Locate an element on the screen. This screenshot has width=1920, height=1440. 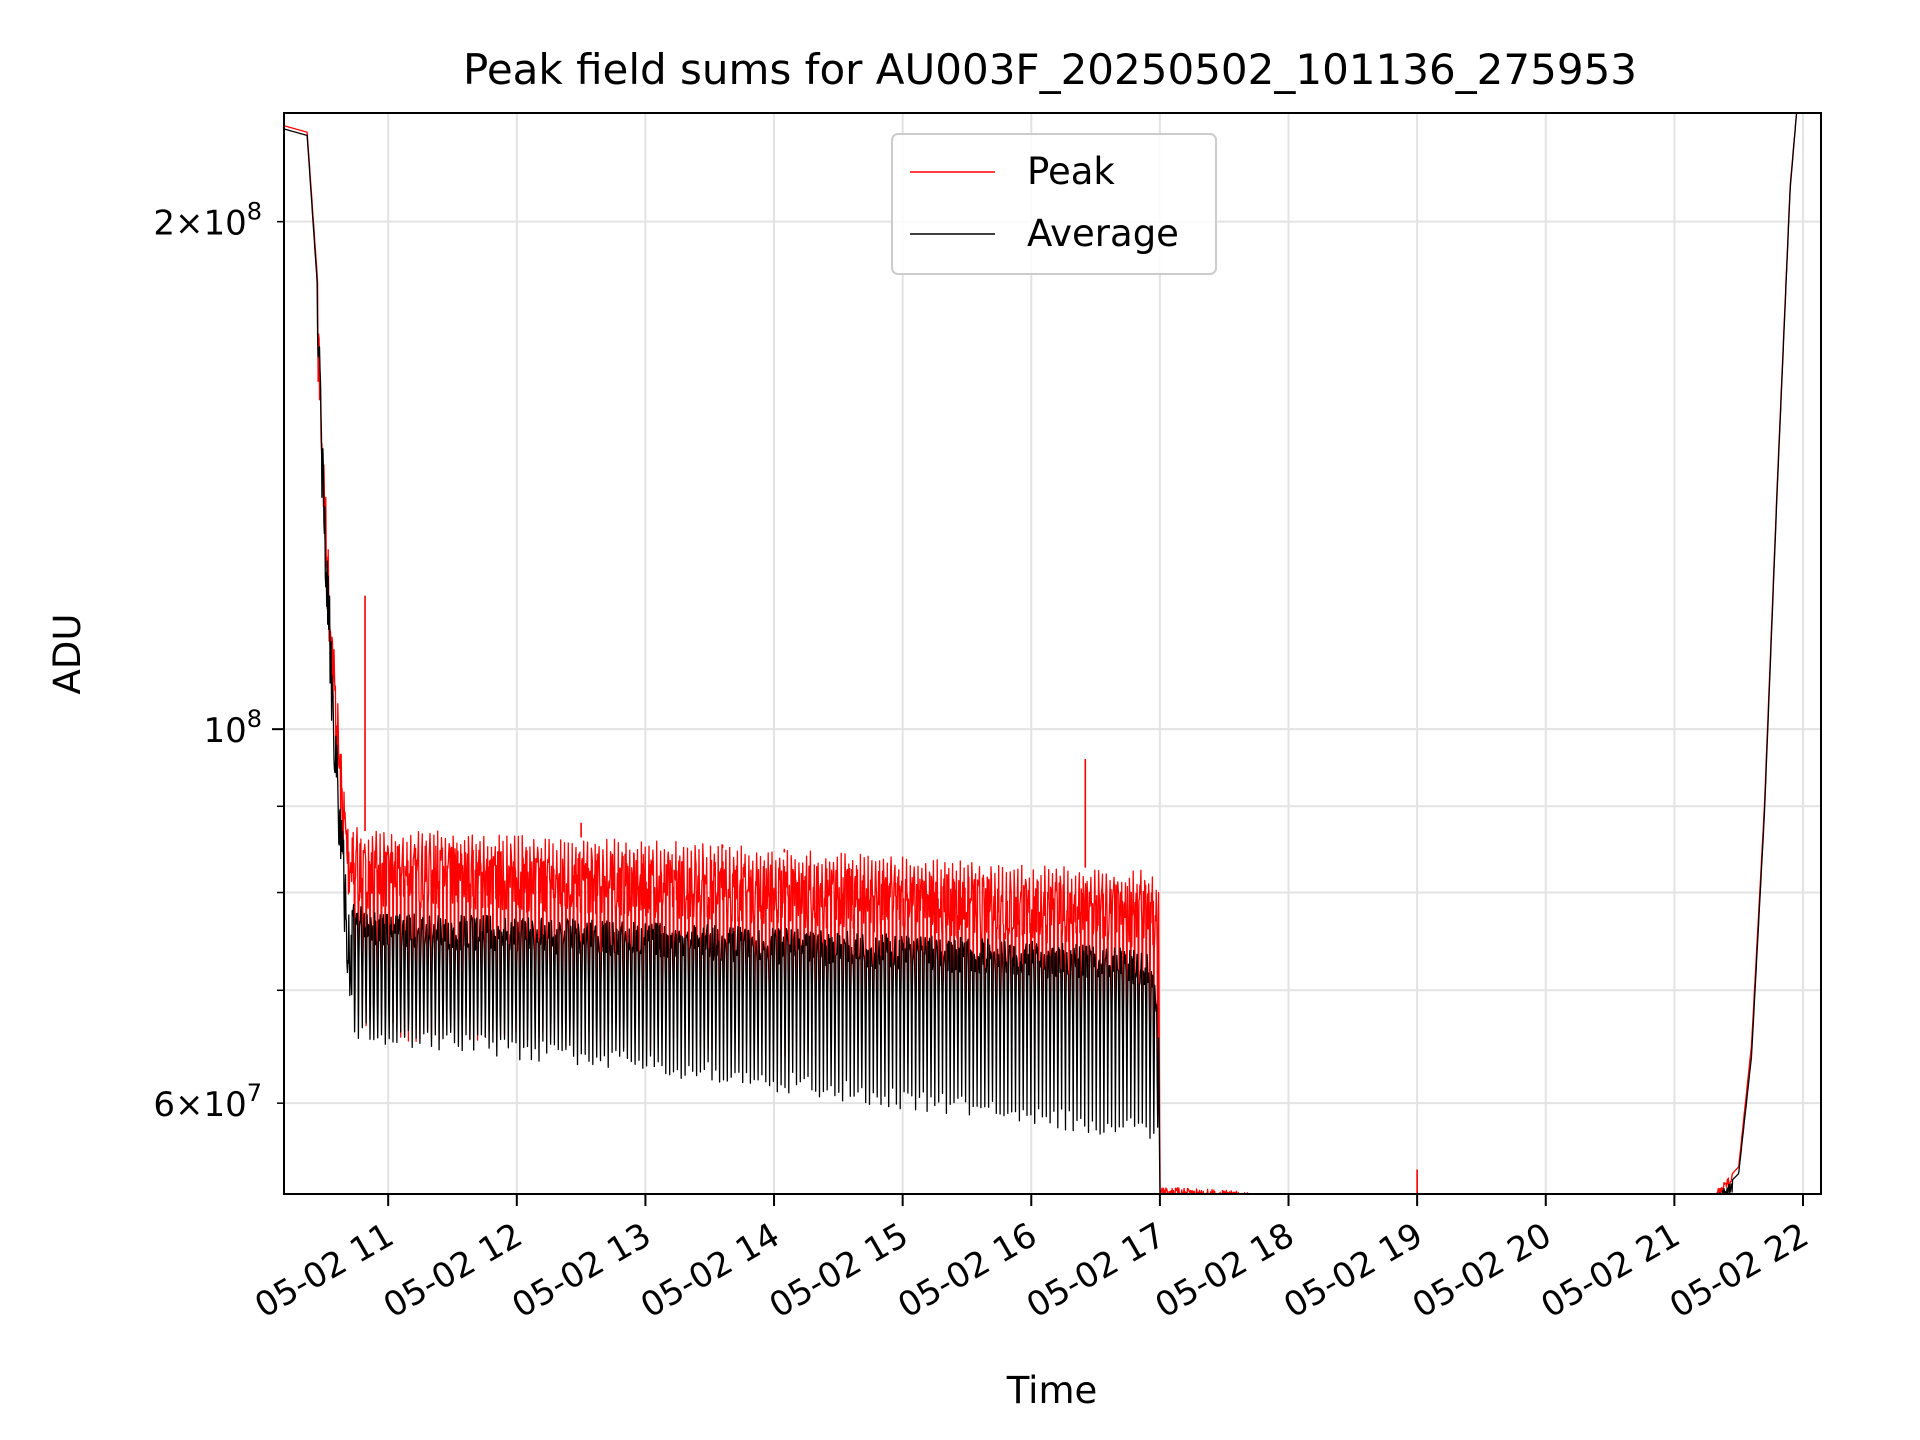
legend-average-label: Average is located at coordinates (1103, 233).